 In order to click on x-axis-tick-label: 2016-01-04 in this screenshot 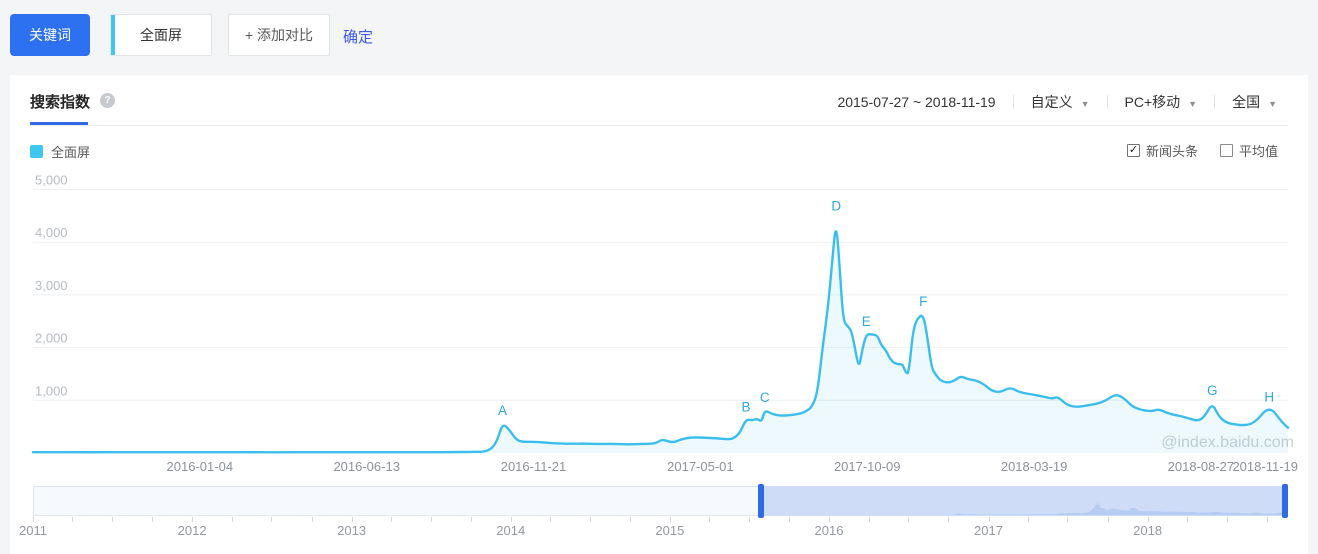, I will do `click(200, 466)`.